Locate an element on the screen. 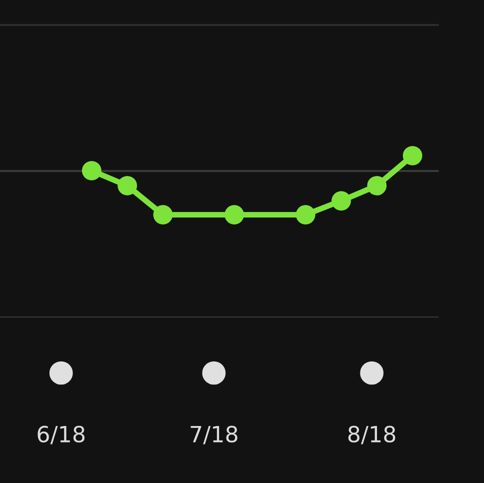 Image resolution: width=484 pixels, height=483 pixels. x-tick-label: 6/18 is located at coordinates (61, 435).